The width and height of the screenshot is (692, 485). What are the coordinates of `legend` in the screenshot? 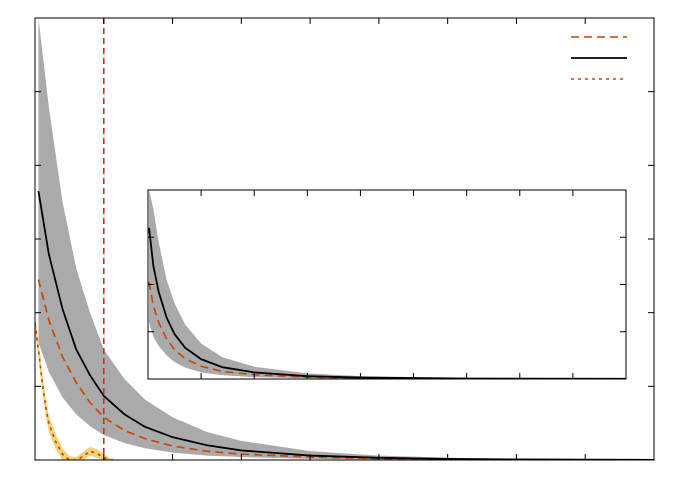 It's located at (599, 58).